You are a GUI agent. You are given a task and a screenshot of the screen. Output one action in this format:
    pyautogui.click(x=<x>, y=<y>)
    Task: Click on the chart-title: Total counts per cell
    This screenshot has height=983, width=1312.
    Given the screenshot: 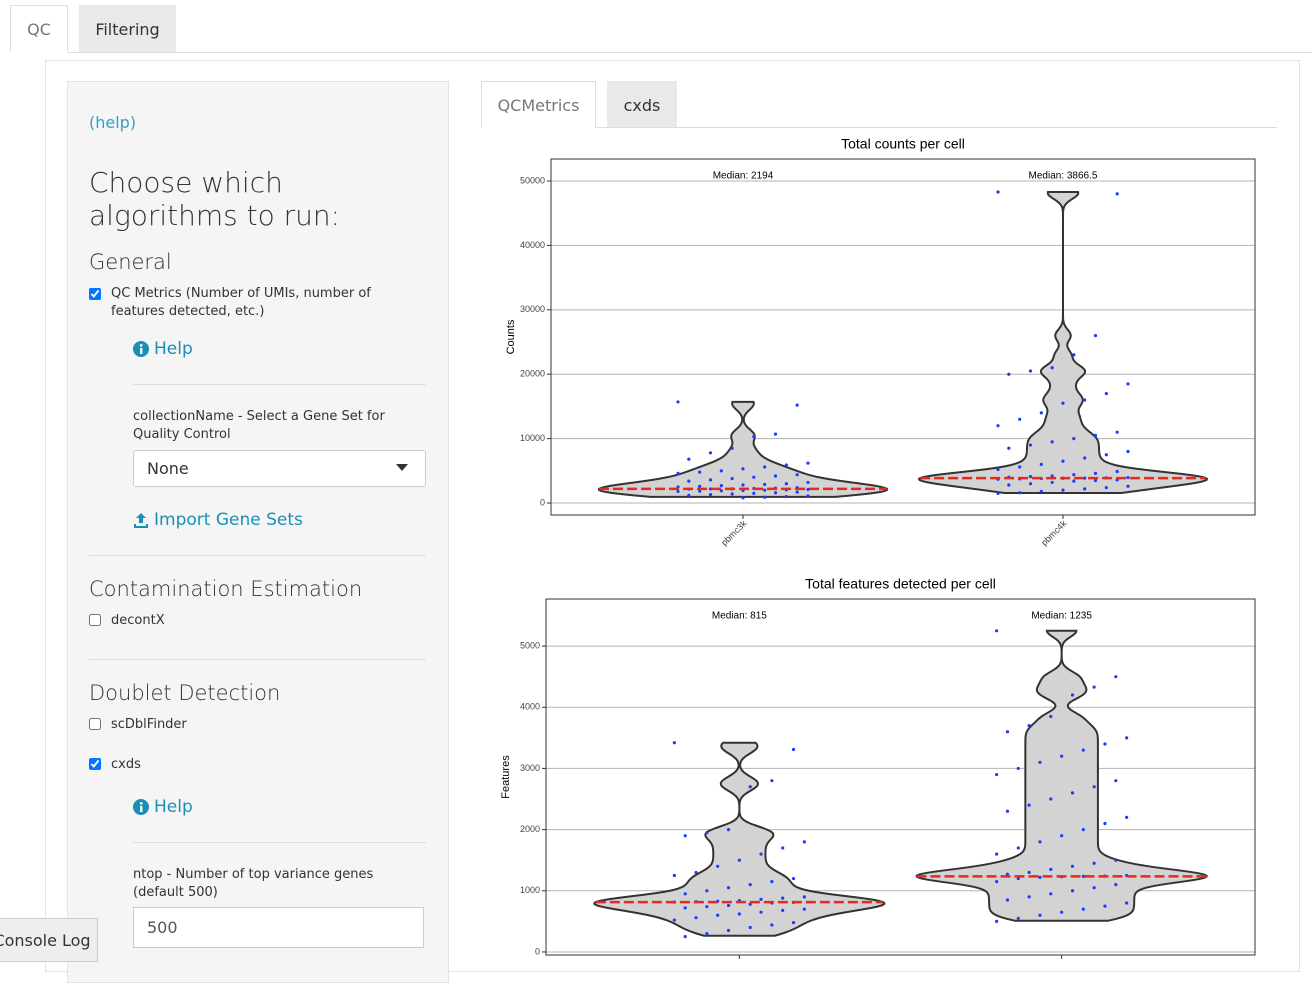 What is the action you would take?
    pyautogui.click(x=903, y=144)
    